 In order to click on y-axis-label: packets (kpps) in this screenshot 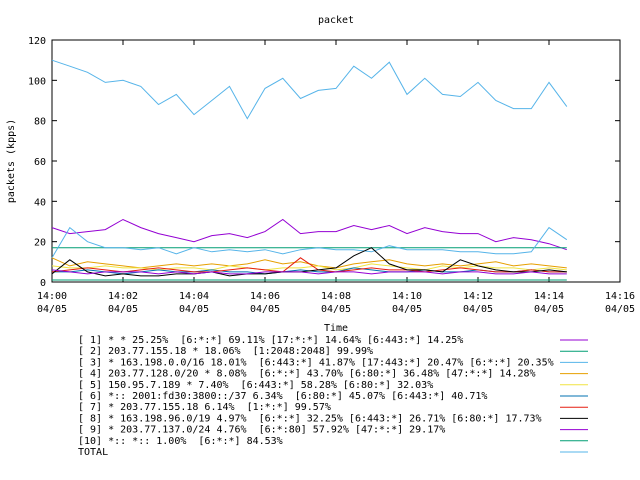, I will do `click(11, 161)`.